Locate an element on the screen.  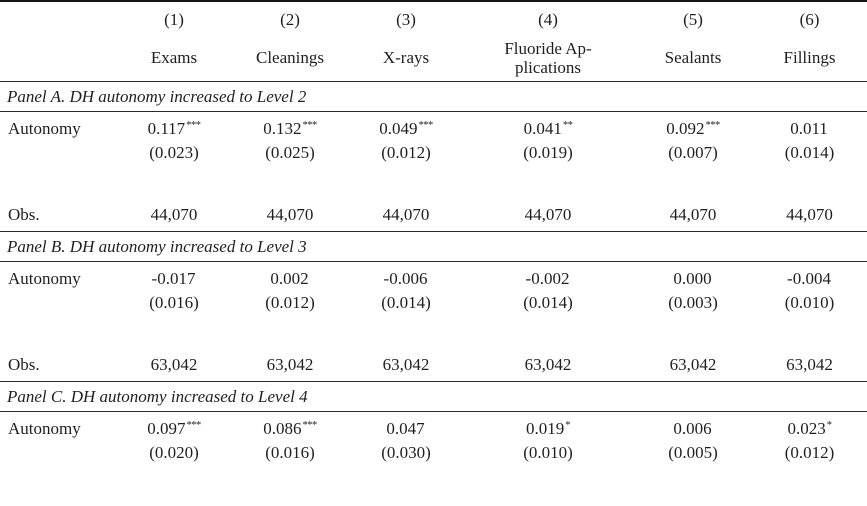
coef-cell: 0.011 is located at coordinates (809, 128).